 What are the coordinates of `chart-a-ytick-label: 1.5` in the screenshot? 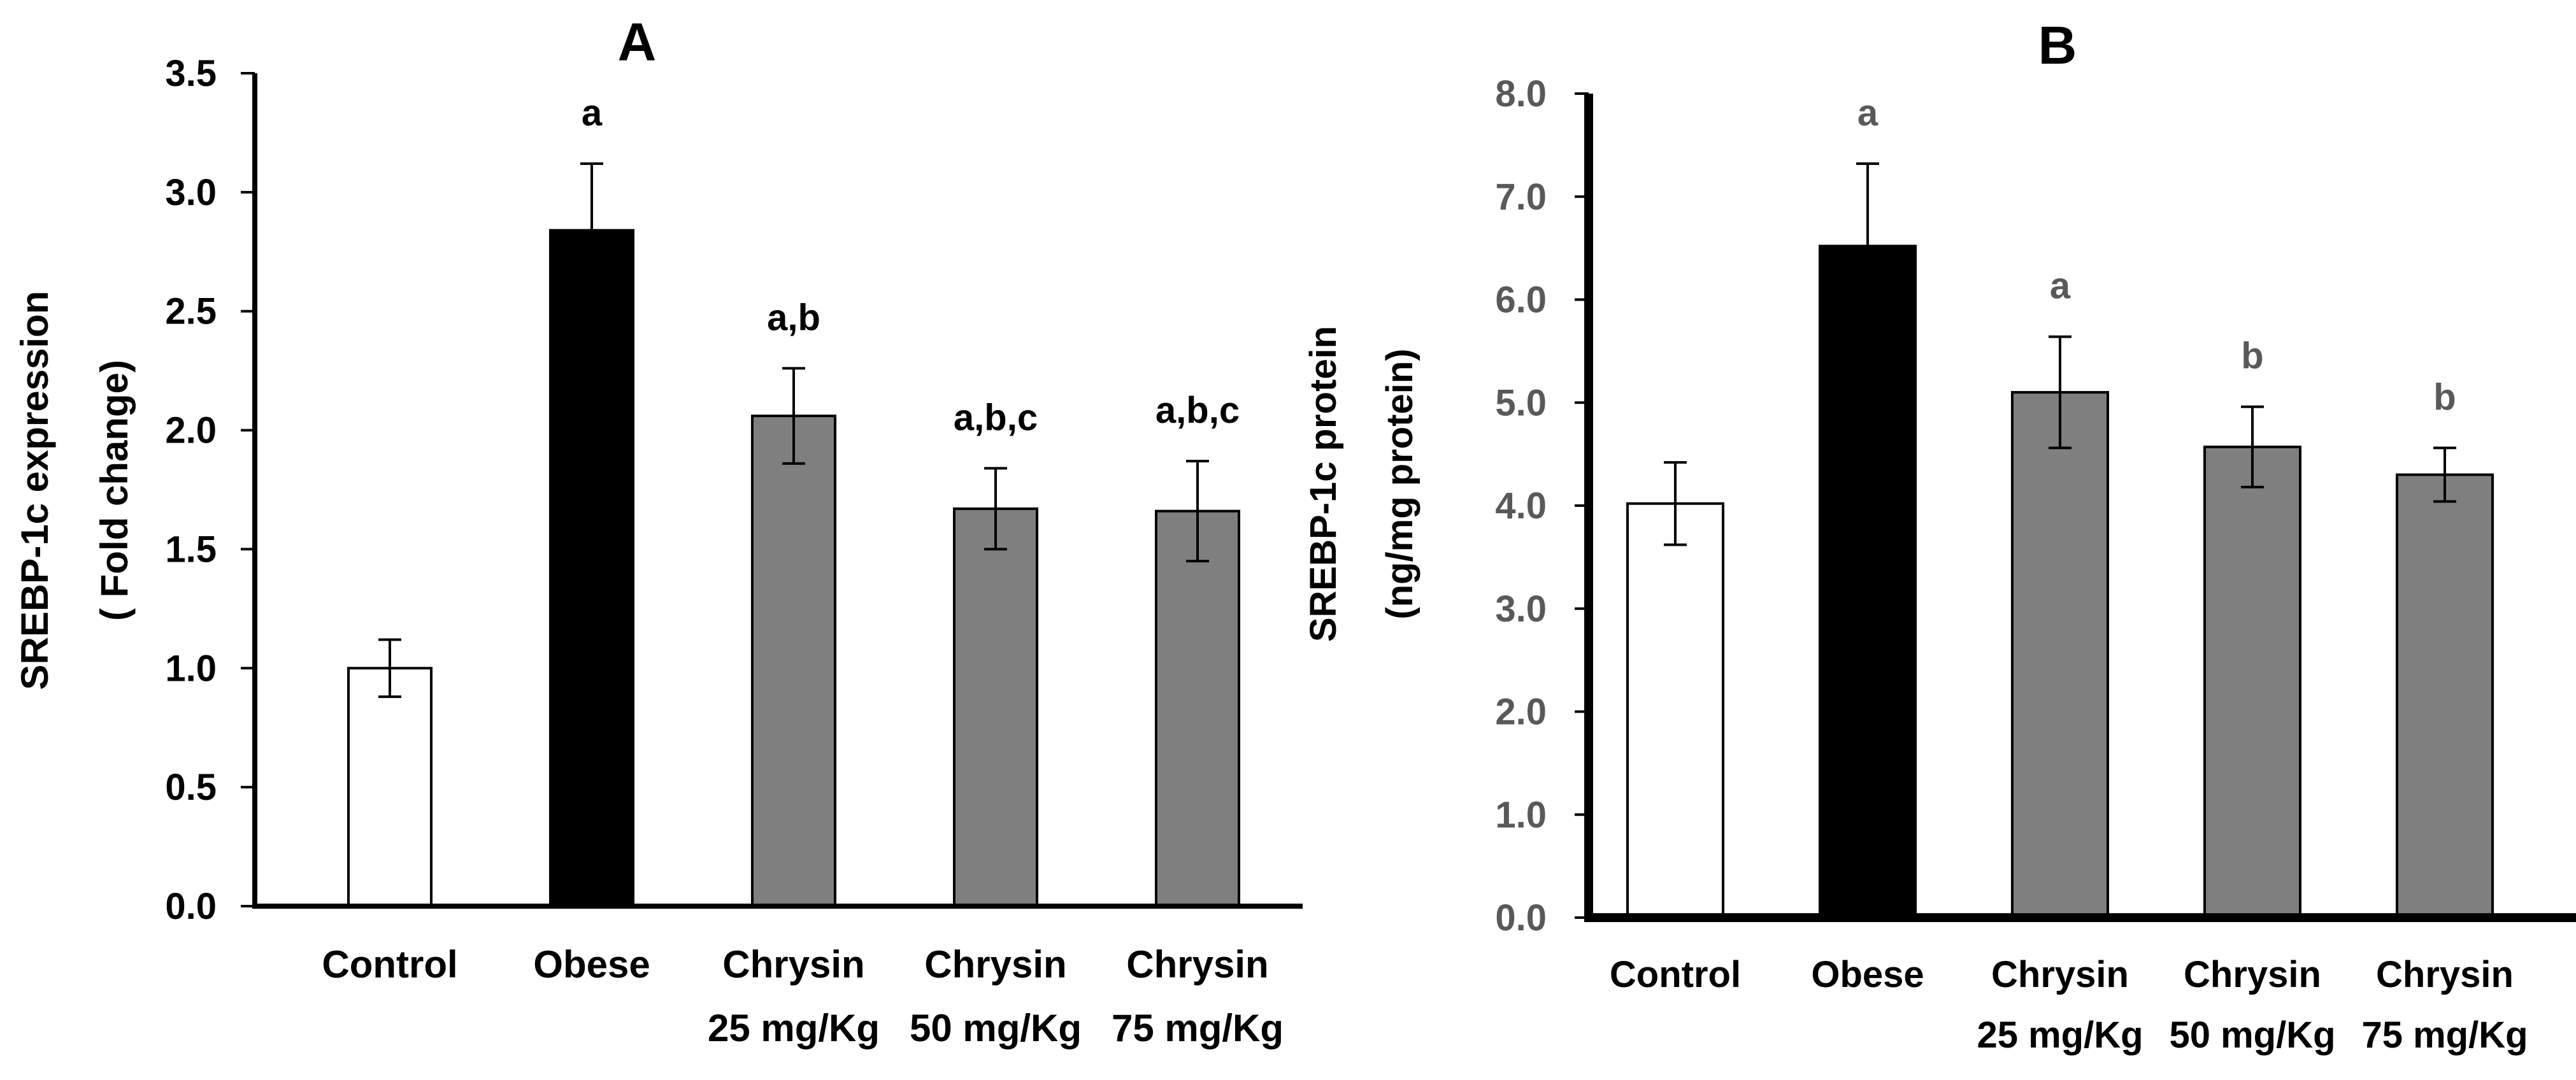 It's located at (191, 549).